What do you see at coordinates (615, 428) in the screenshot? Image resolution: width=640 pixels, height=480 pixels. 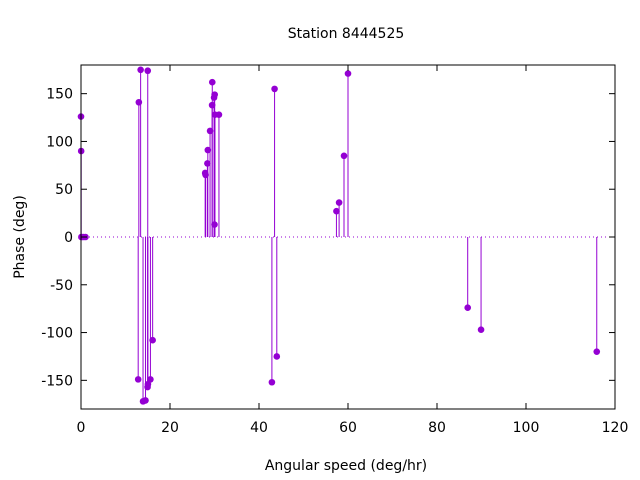 I see `x-tick-label: 120` at bounding box center [615, 428].